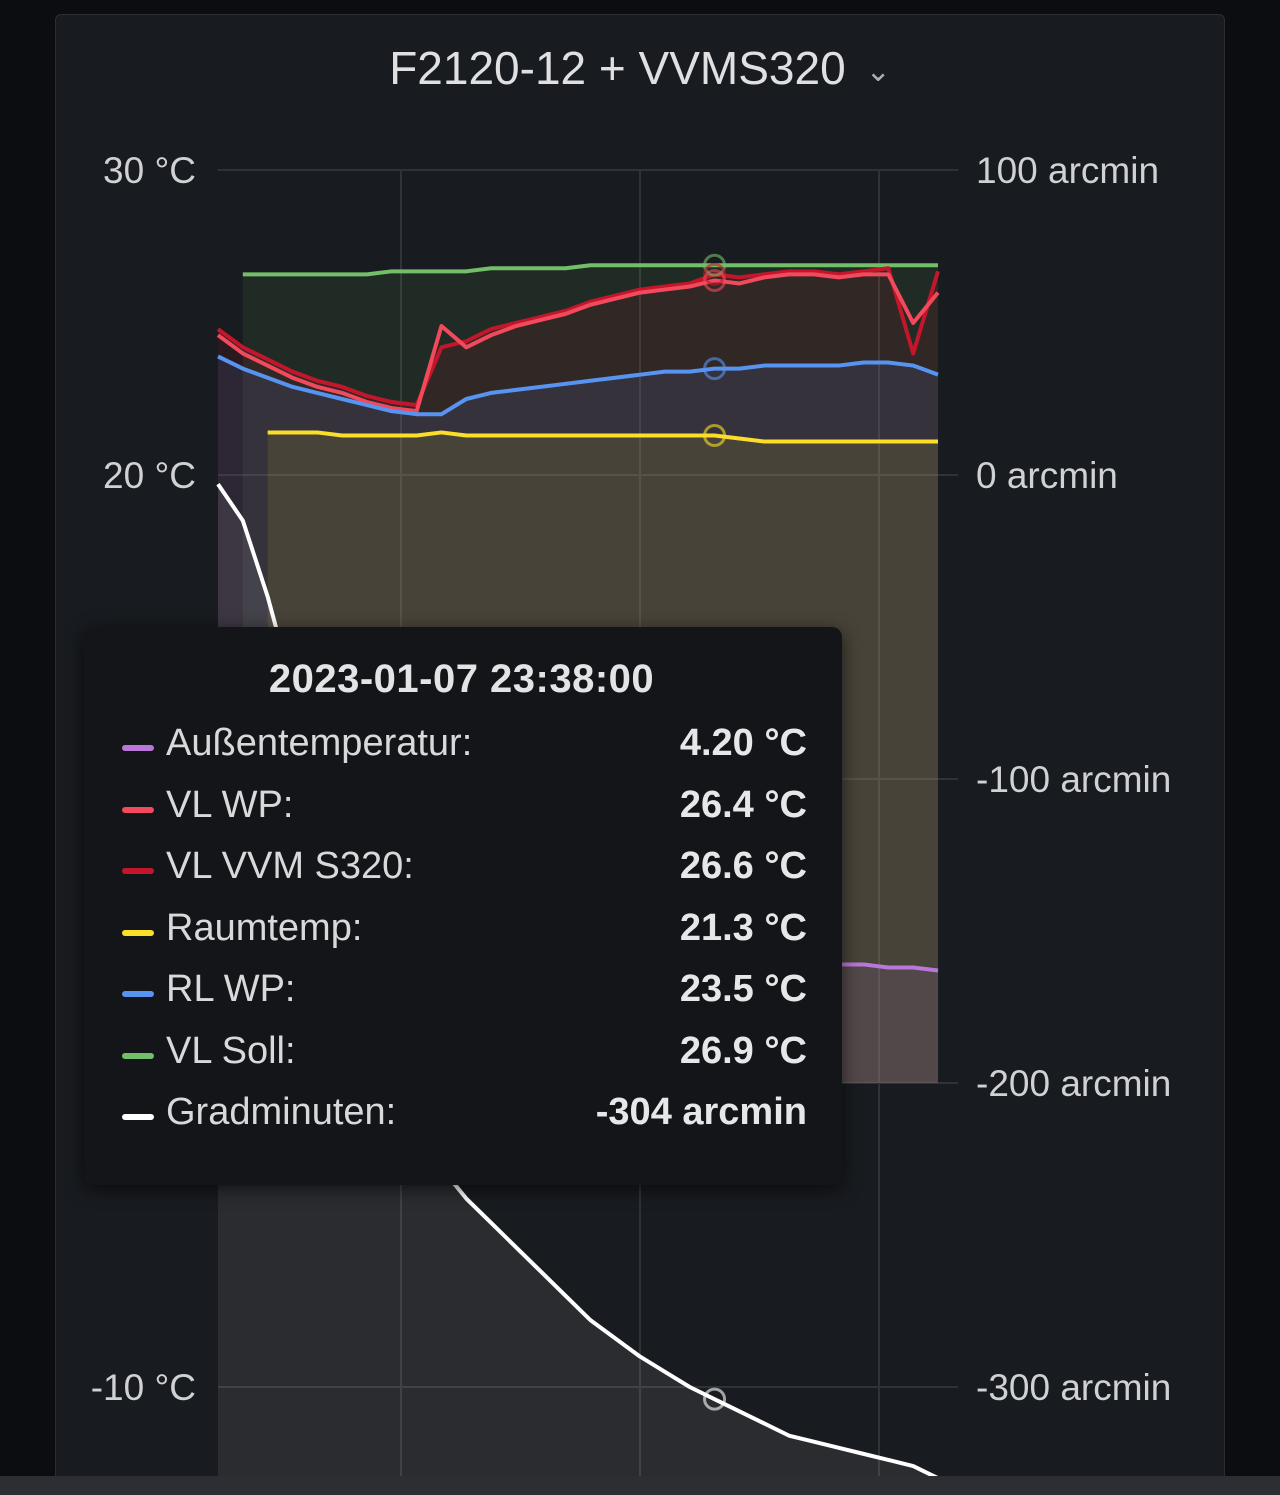  Describe the element at coordinates (1067, 170) in the screenshot. I see `y-right-tick-label: 100 arcmin` at that location.